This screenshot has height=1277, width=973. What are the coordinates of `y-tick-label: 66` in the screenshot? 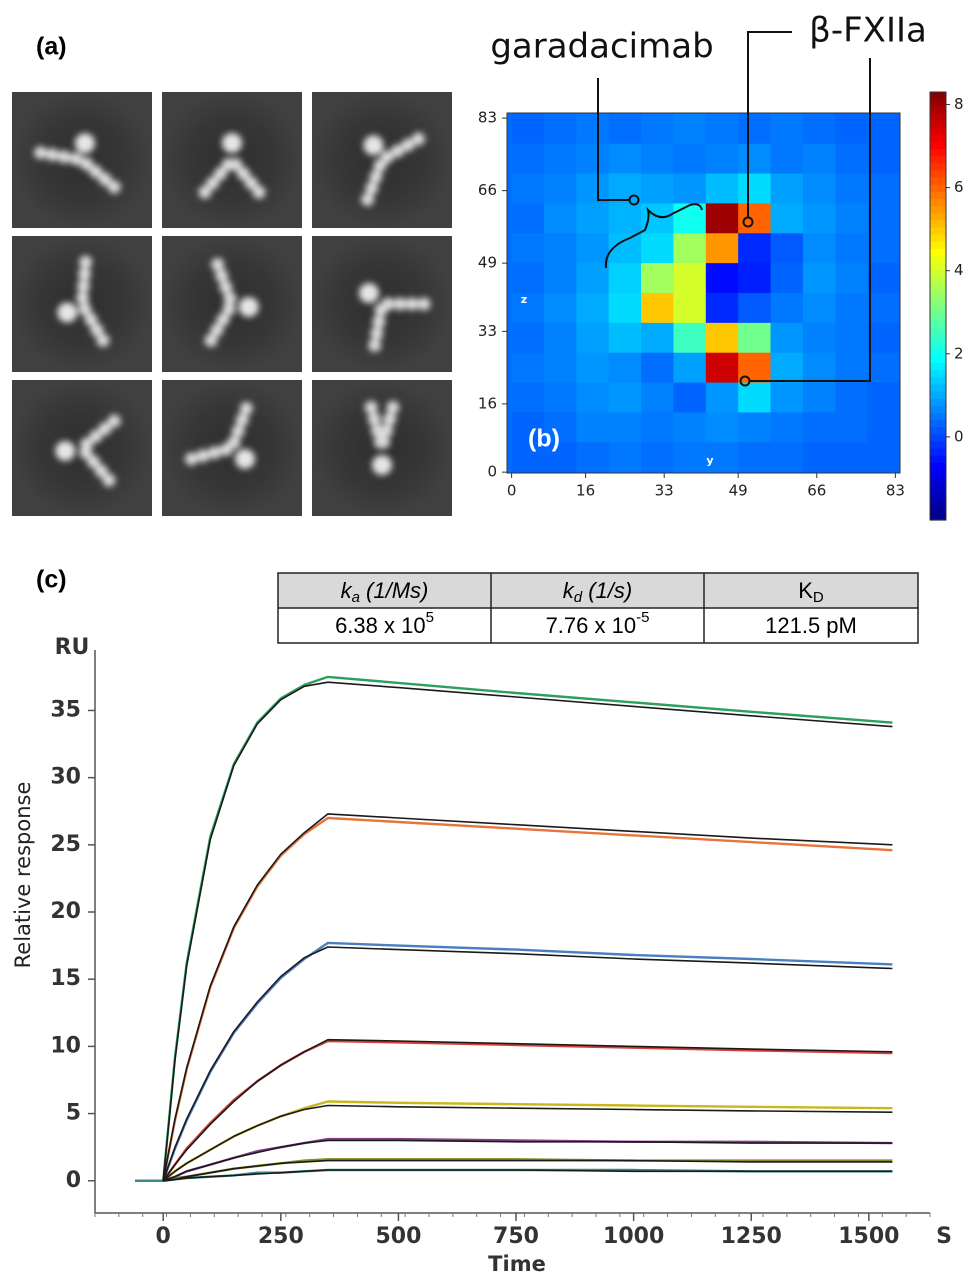 It's located at (487, 190).